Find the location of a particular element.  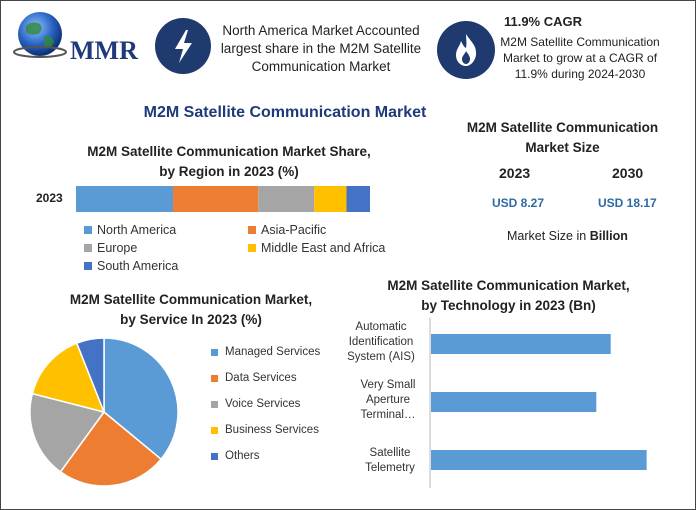

region-legend-item: Europe is located at coordinates (110, 248).